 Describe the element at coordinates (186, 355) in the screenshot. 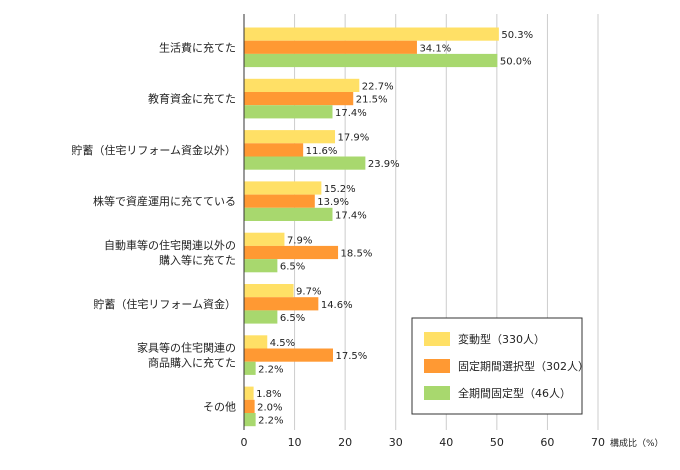

I see `category-label: 家具等の住宅関連の商品購入に充てた` at that location.